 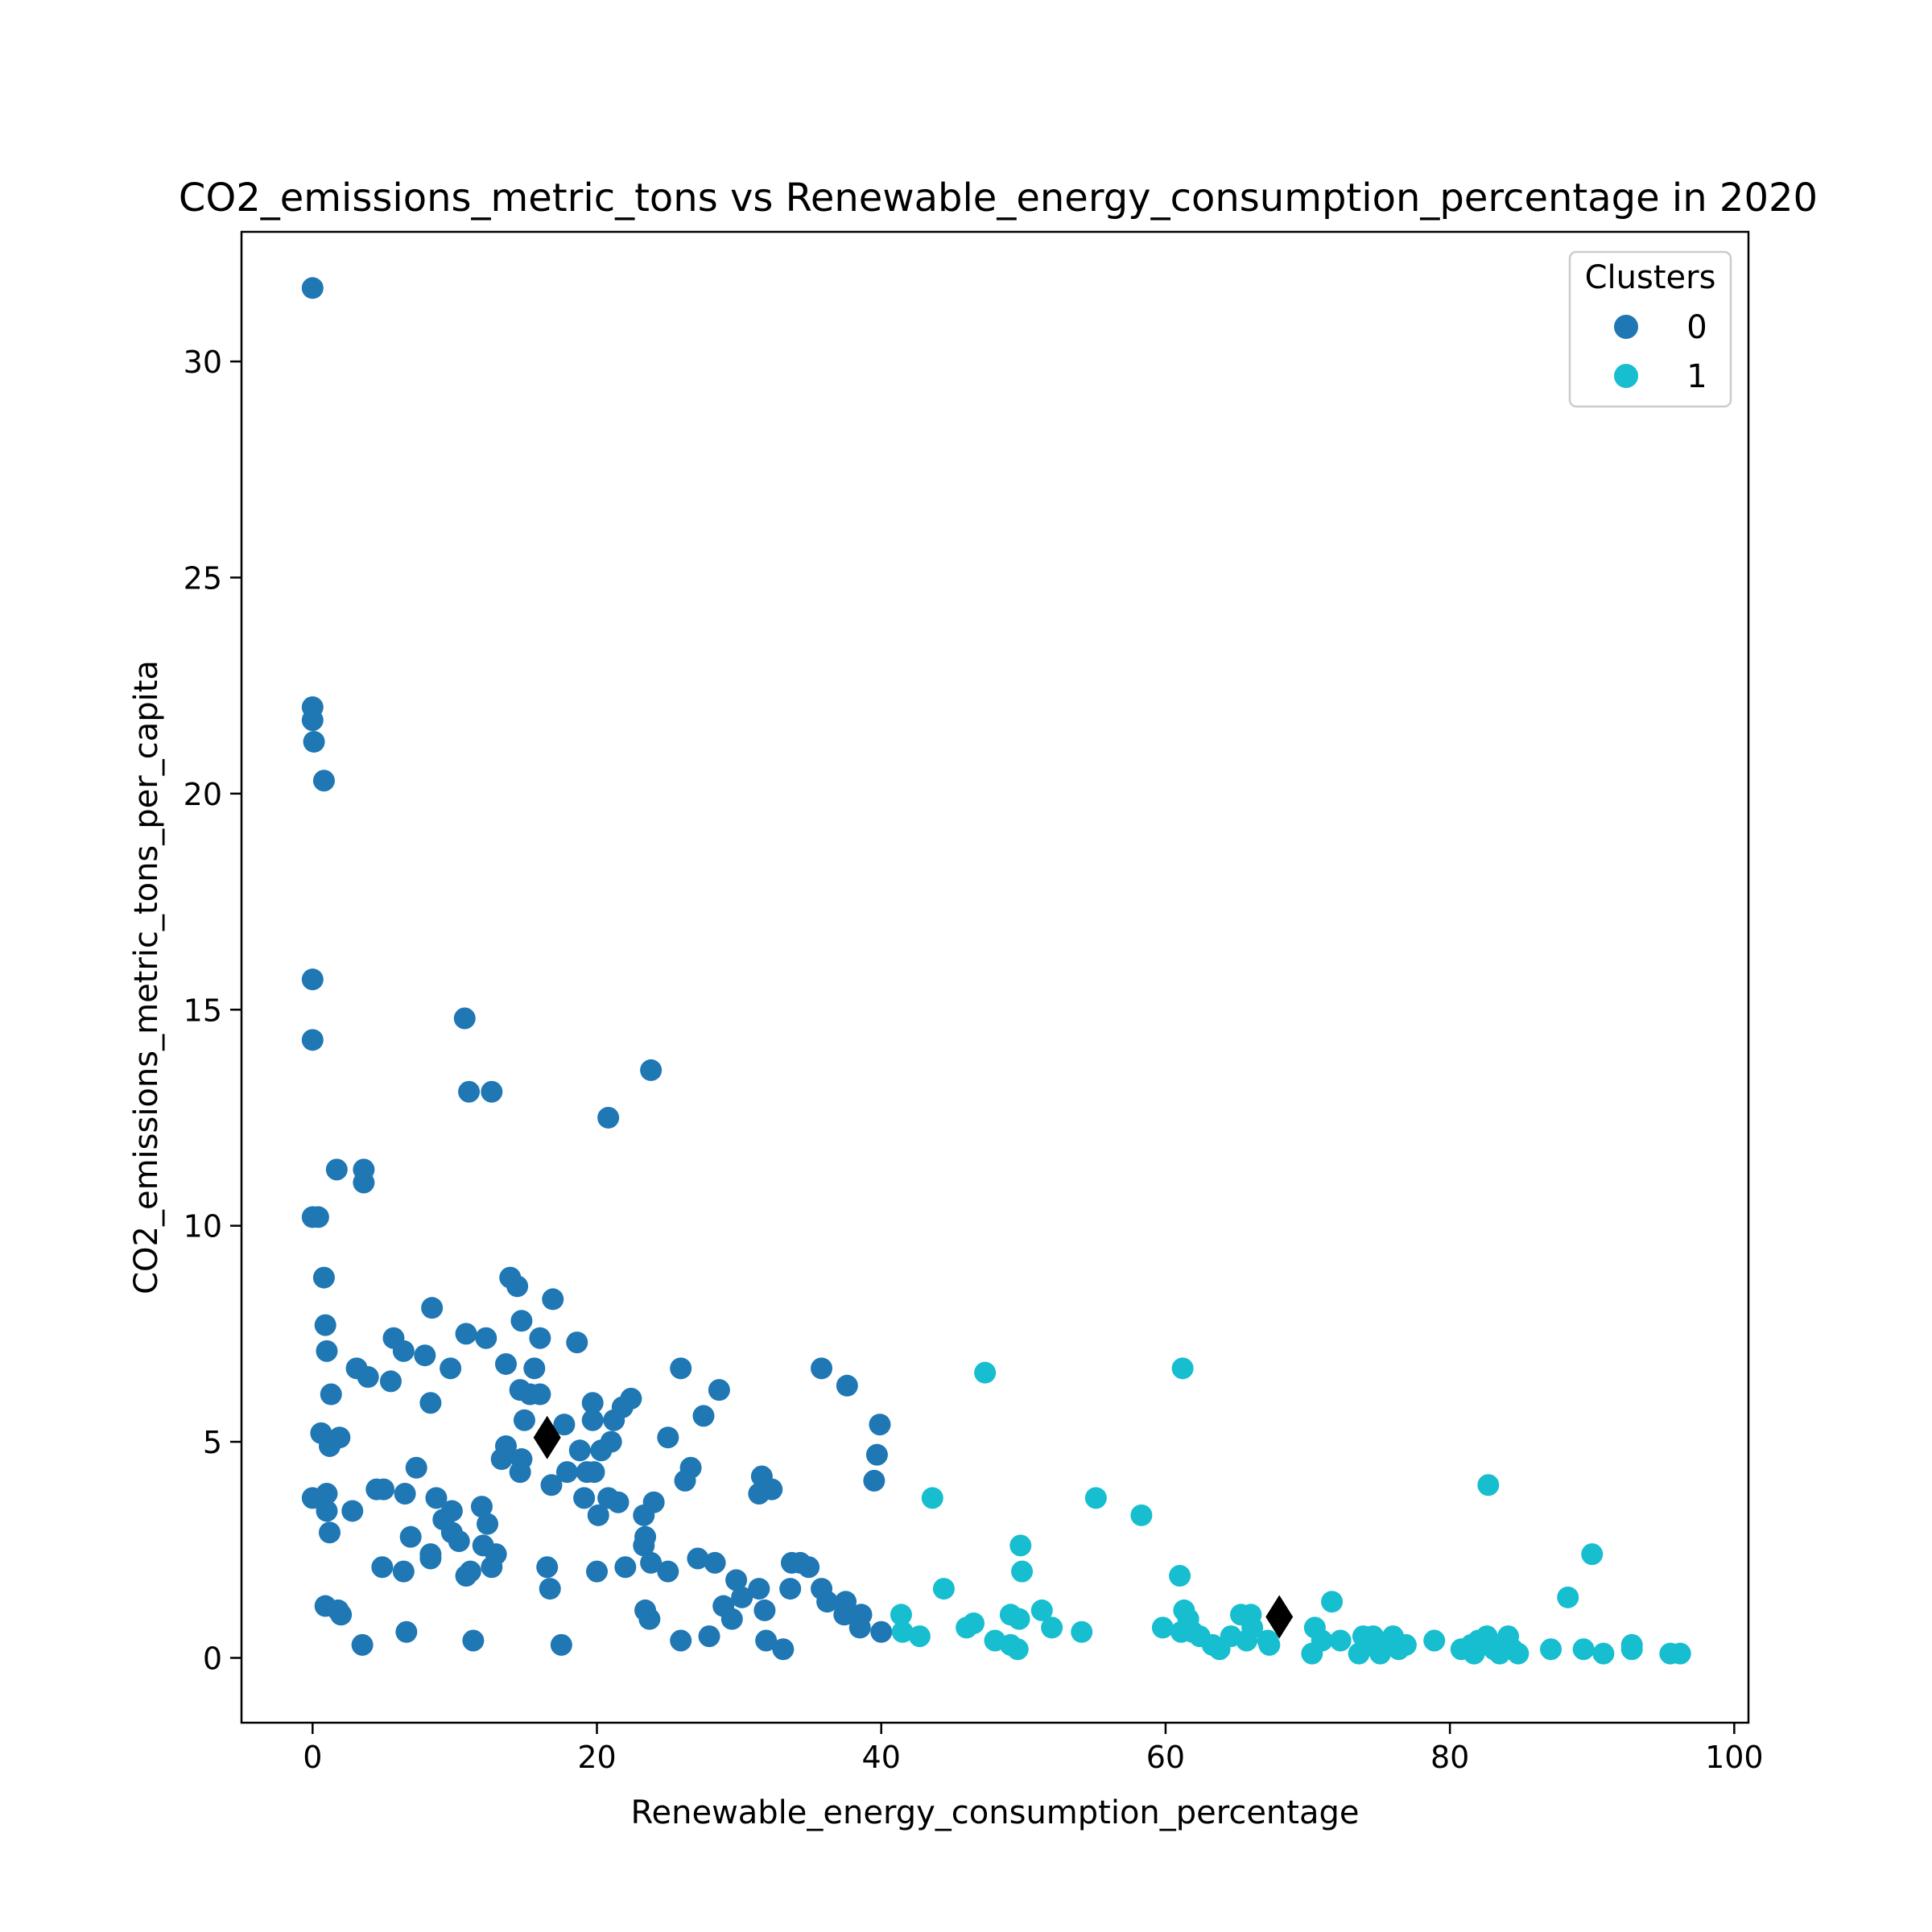 I want to click on cluster-centroid-marker, so click(x=547, y=1437).